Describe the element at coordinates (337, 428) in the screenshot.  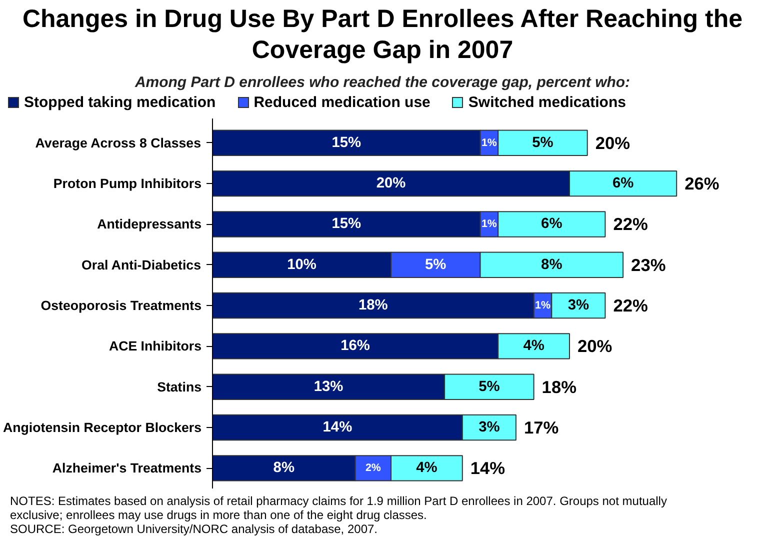
I see `data-label: 14%` at that location.